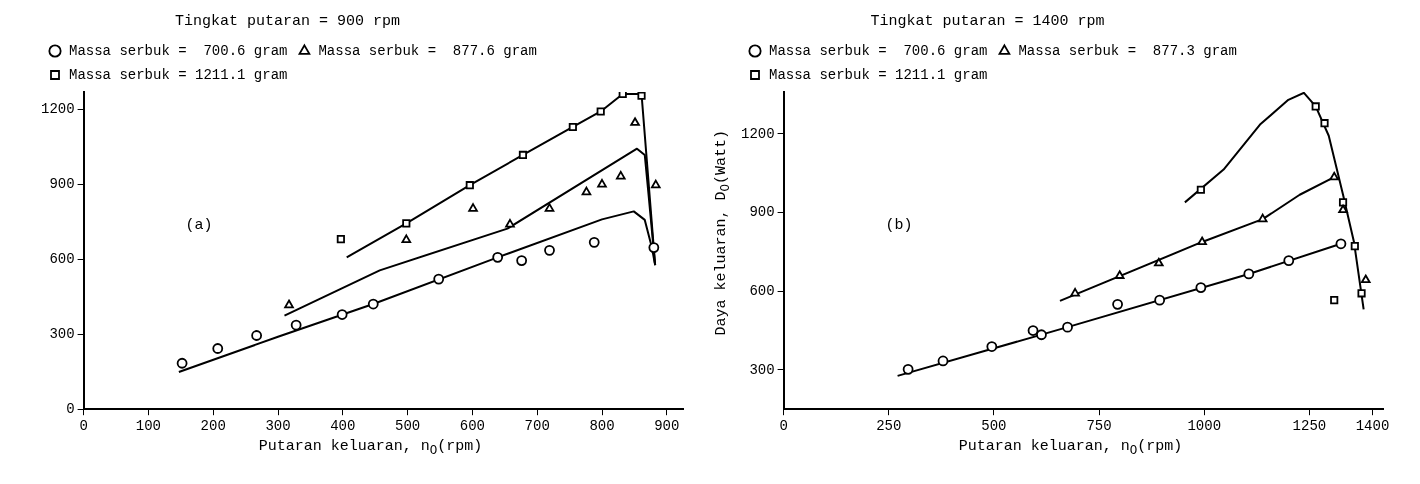 Image resolution: width=1420 pixels, height=484 pixels. What do you see at coordinates (1099, 426) in the screenshot?
I see `x-tick-label: 750` at bounding box center [1099, 426].